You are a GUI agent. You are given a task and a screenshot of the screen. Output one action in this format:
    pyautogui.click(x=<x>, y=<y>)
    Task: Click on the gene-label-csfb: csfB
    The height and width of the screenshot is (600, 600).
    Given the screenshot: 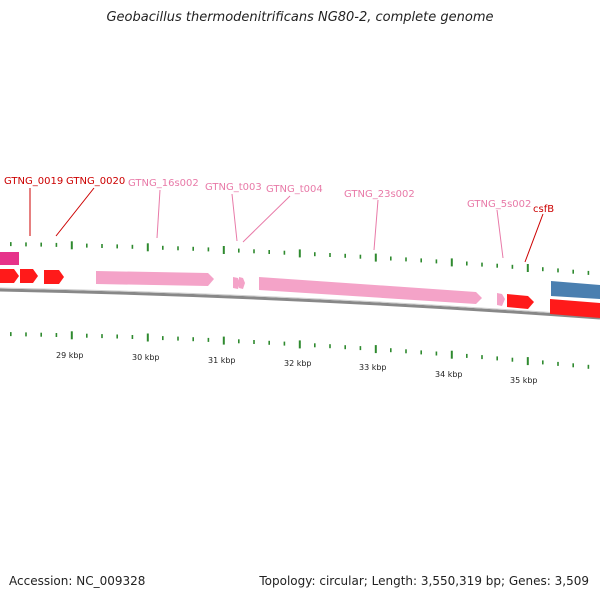 What is the action you would take?
    pyautogui.click(x=543, y=209)
    